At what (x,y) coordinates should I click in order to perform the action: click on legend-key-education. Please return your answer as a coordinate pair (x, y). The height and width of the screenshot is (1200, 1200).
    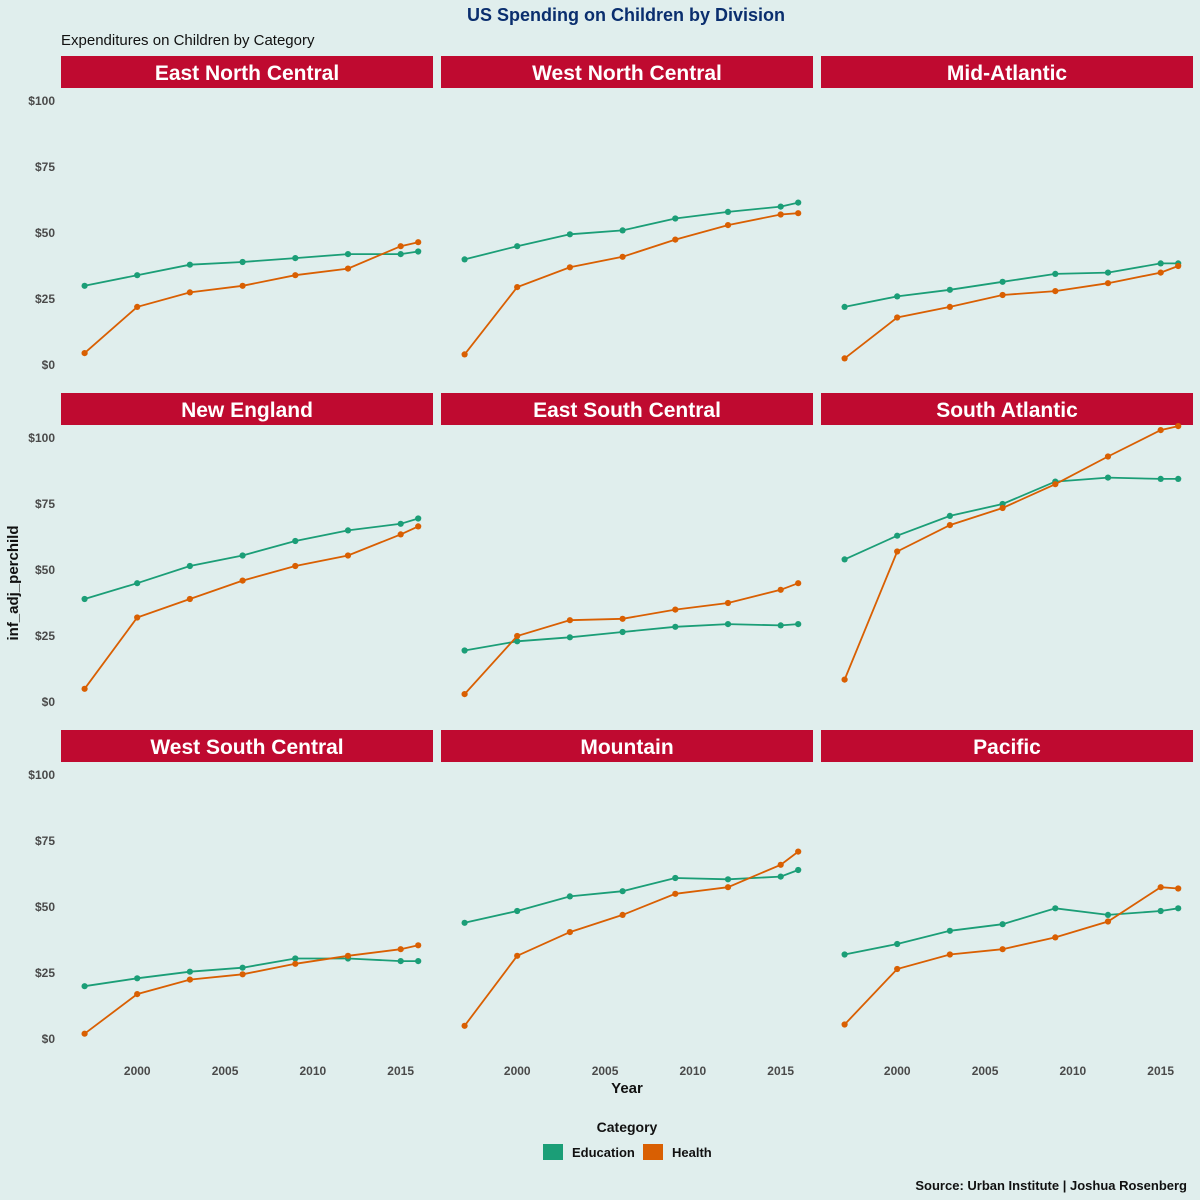
    Looking at the image, I should click on (553, 1152).